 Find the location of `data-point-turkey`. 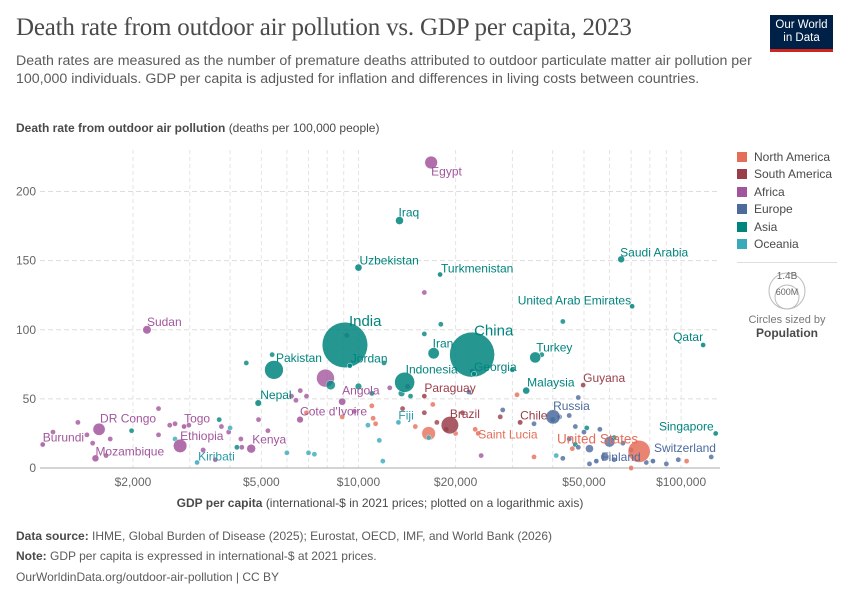

data-point-turkey is located at coordinates (535, 357).